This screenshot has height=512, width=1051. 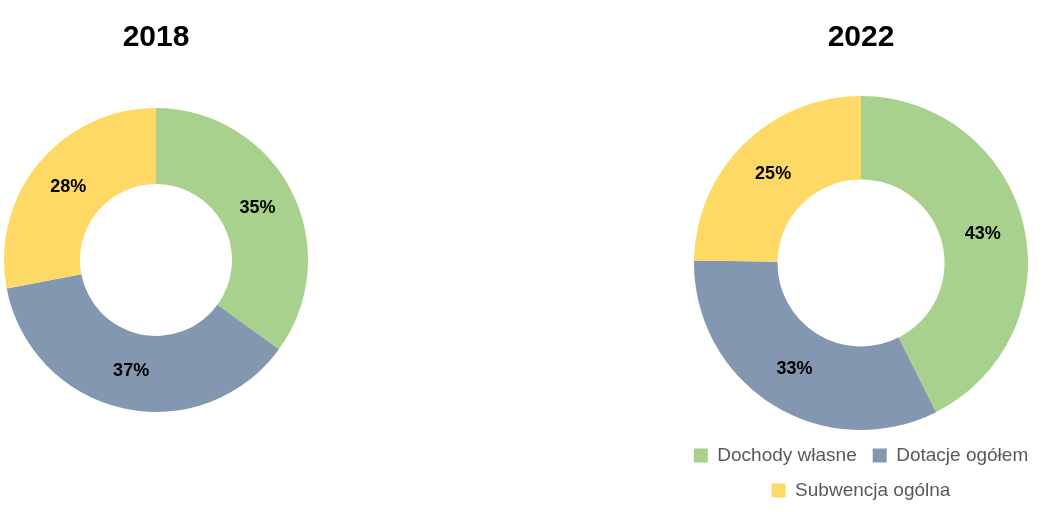 I want to click on data-label: 25%, so click(x=773, y=172).